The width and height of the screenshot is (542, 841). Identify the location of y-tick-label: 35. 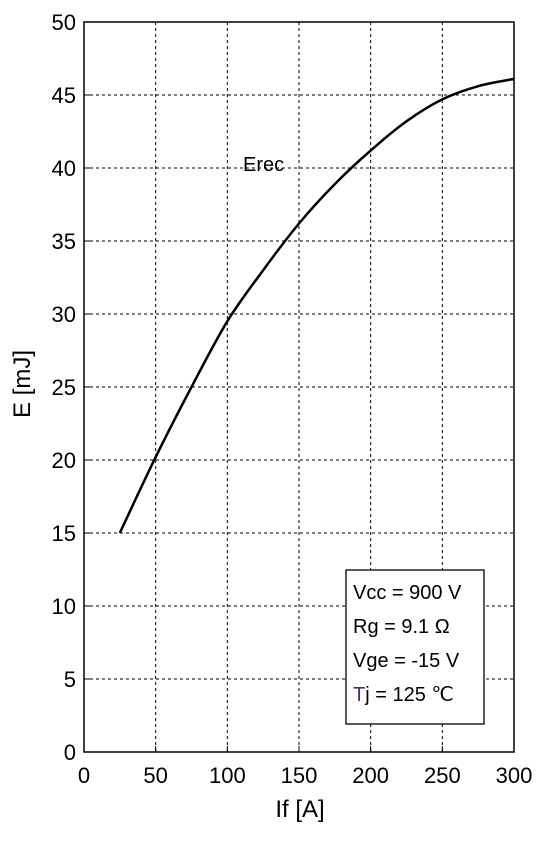
(64, 241).